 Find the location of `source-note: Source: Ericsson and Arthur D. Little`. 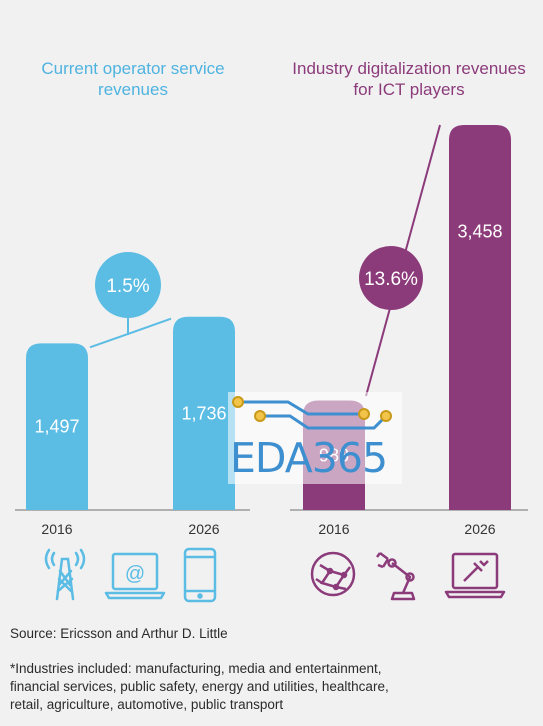

source-note: Source: Ericsson and Arthur D. Little is located at coordinates (119, 633).